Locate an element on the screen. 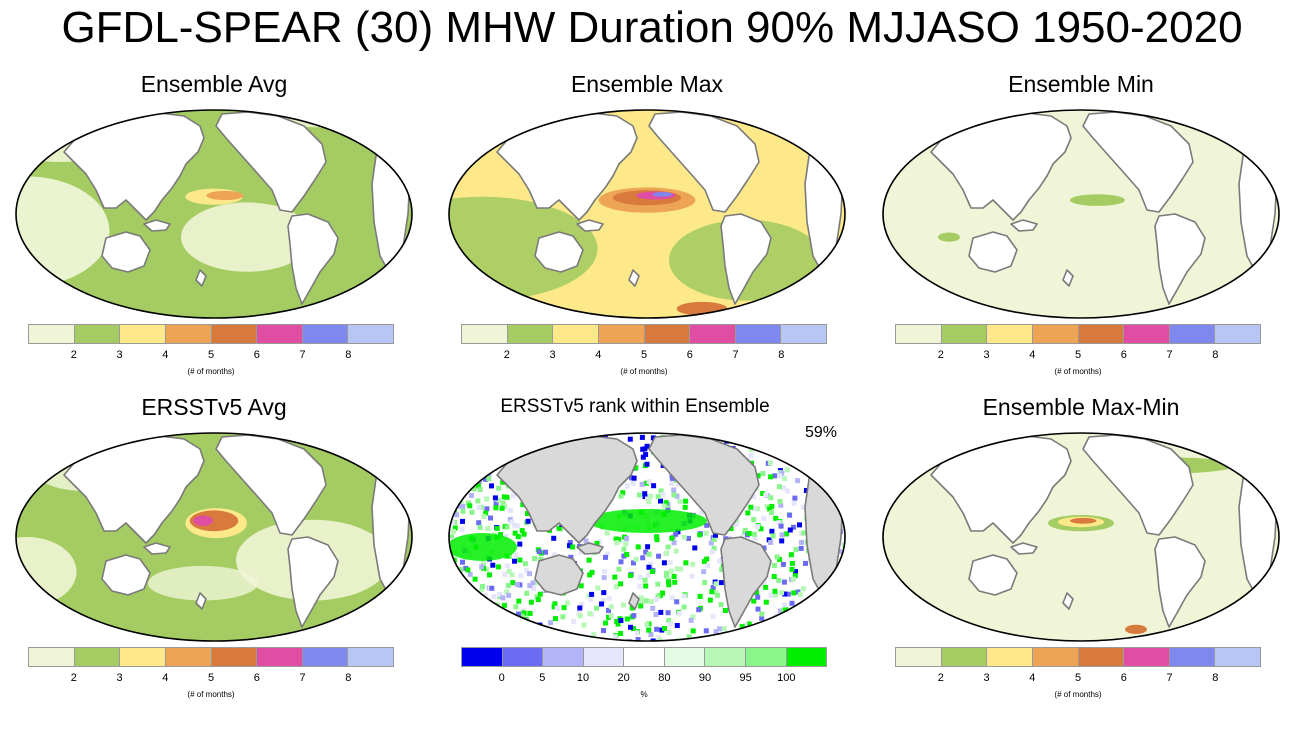 Image resolution: width=1304 pixels, height=743 pixels. duration-colorbar is located at coordinates (644, 334).